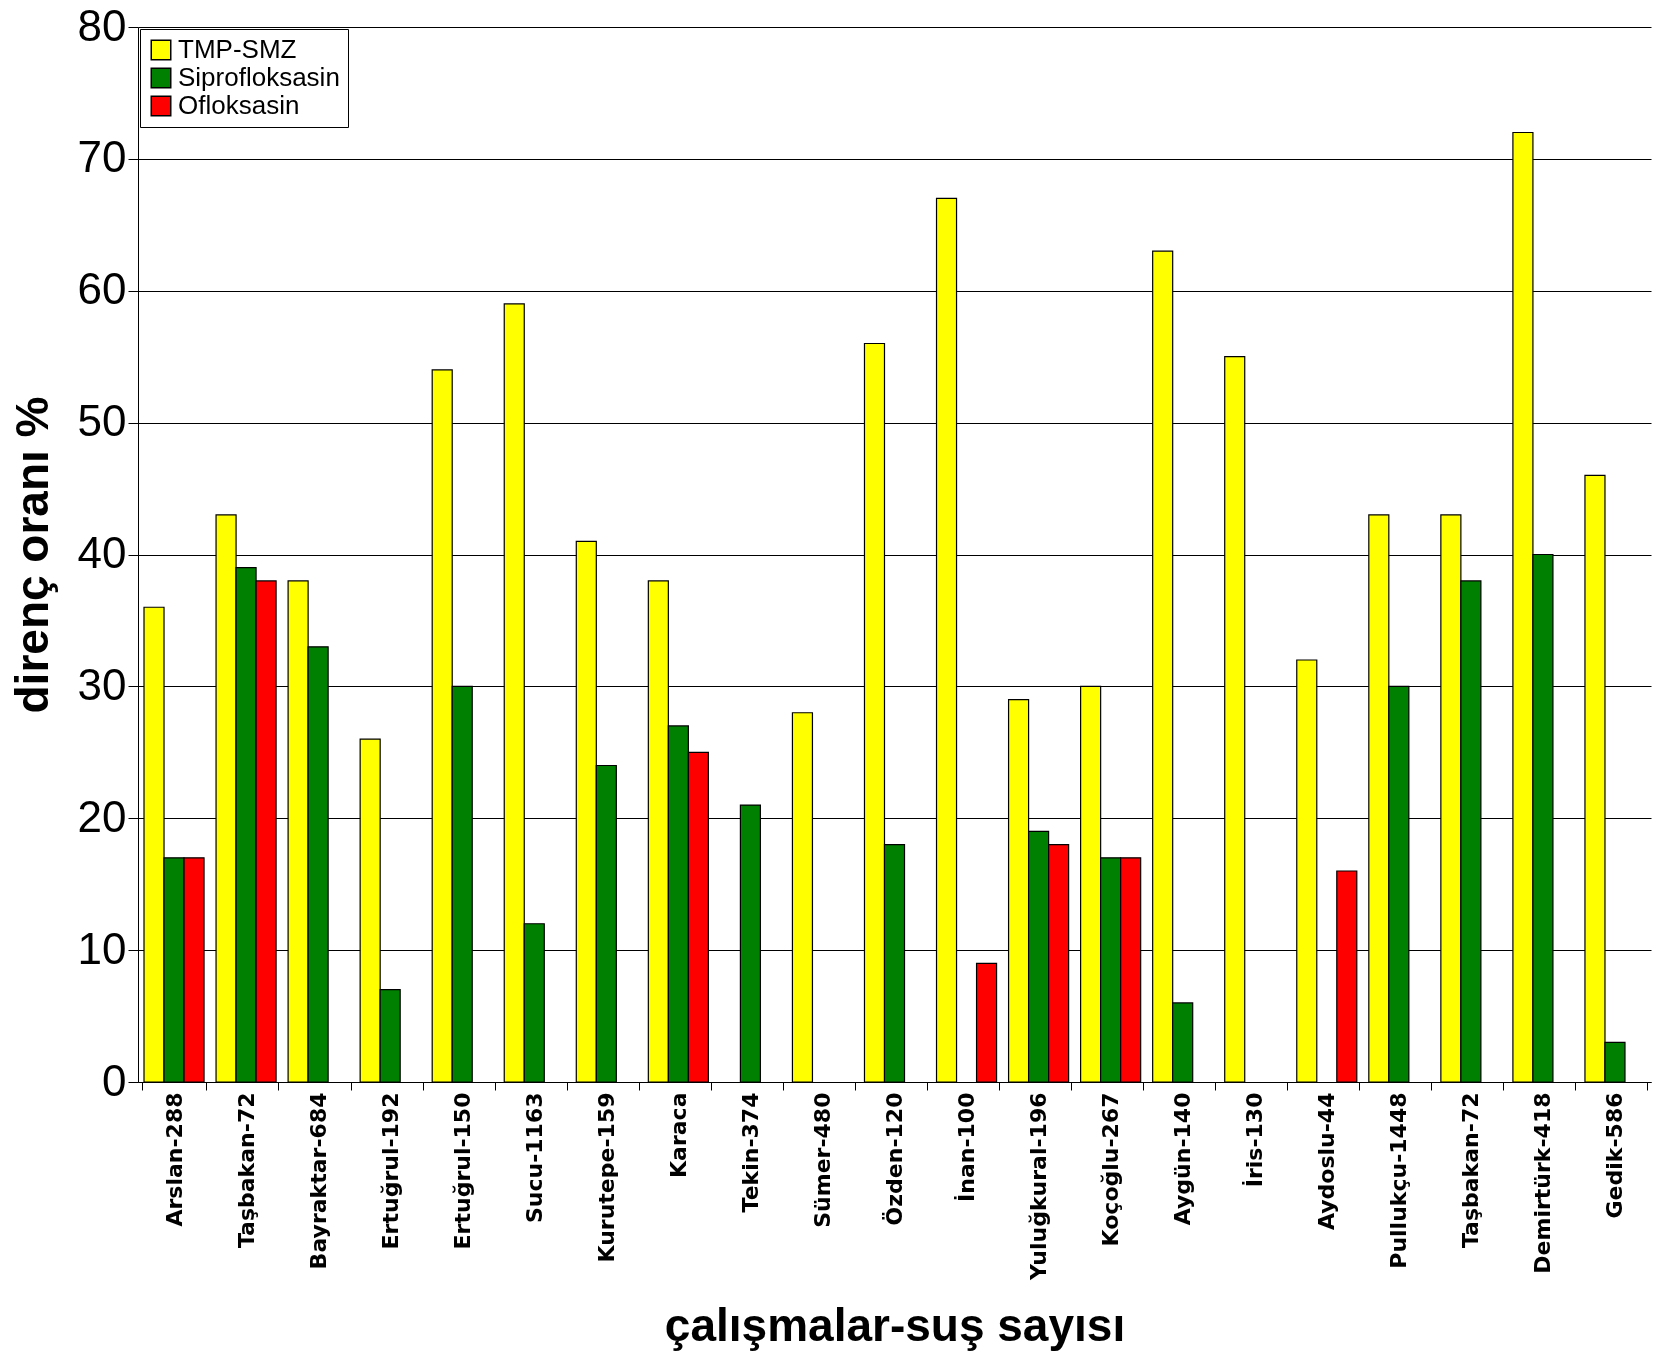 This screenshot has width=1656, height=1360. Describe the element at coordinates (102, 289) in the screenshot. I see `y-tick-label: 60` at that location.